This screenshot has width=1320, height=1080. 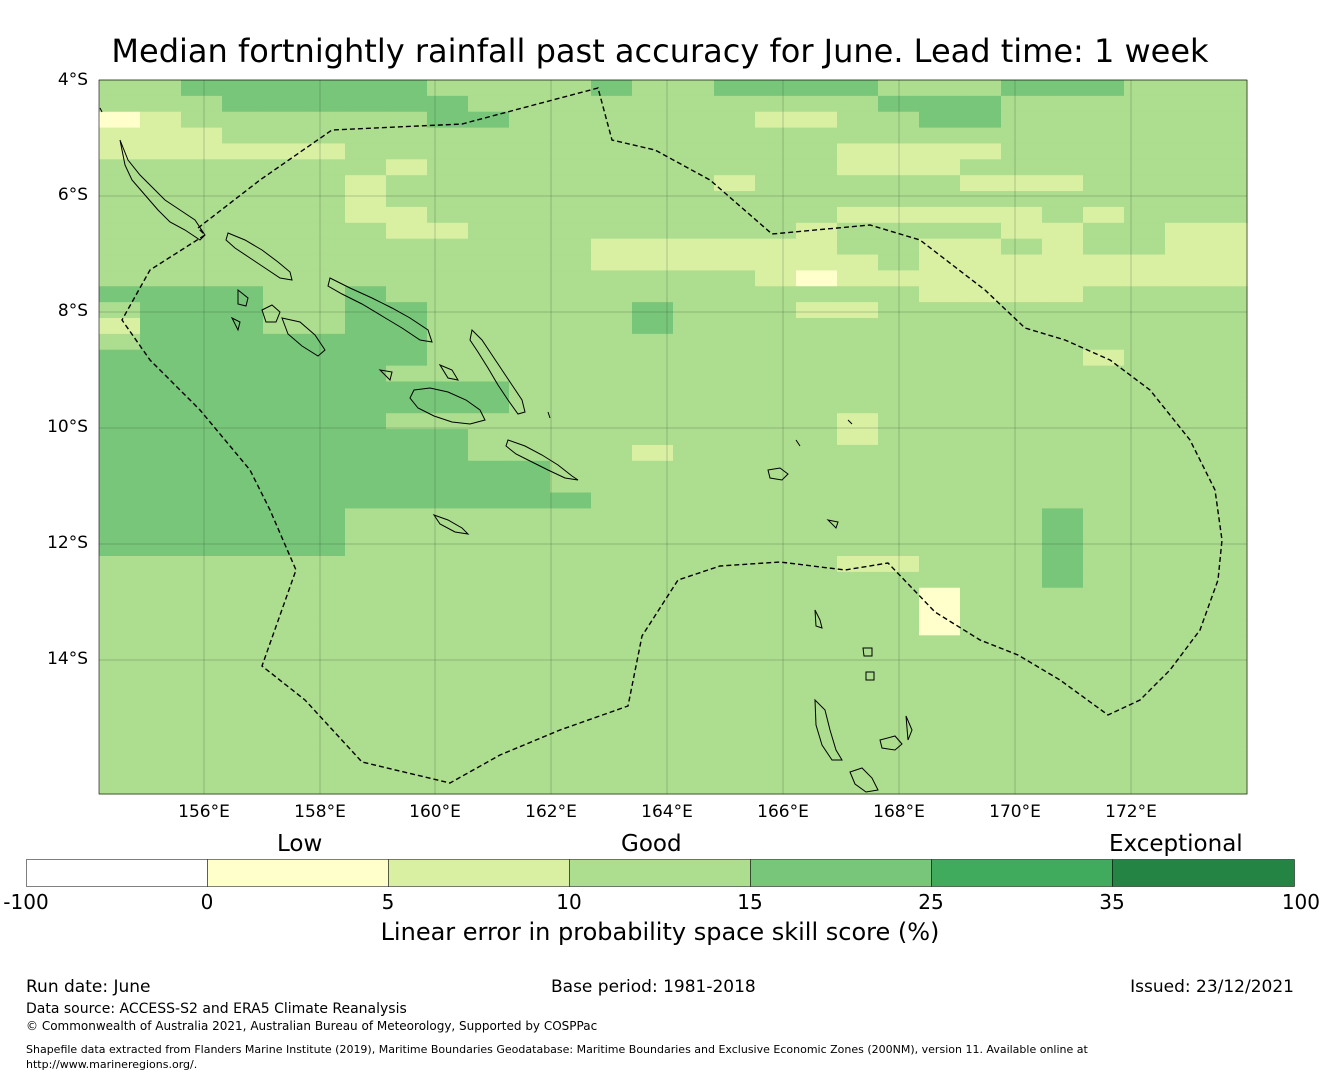 What do you see at coordinates (497, 371) in the screenshot?
I see `island-malaita` at bounding box center [497, 371].